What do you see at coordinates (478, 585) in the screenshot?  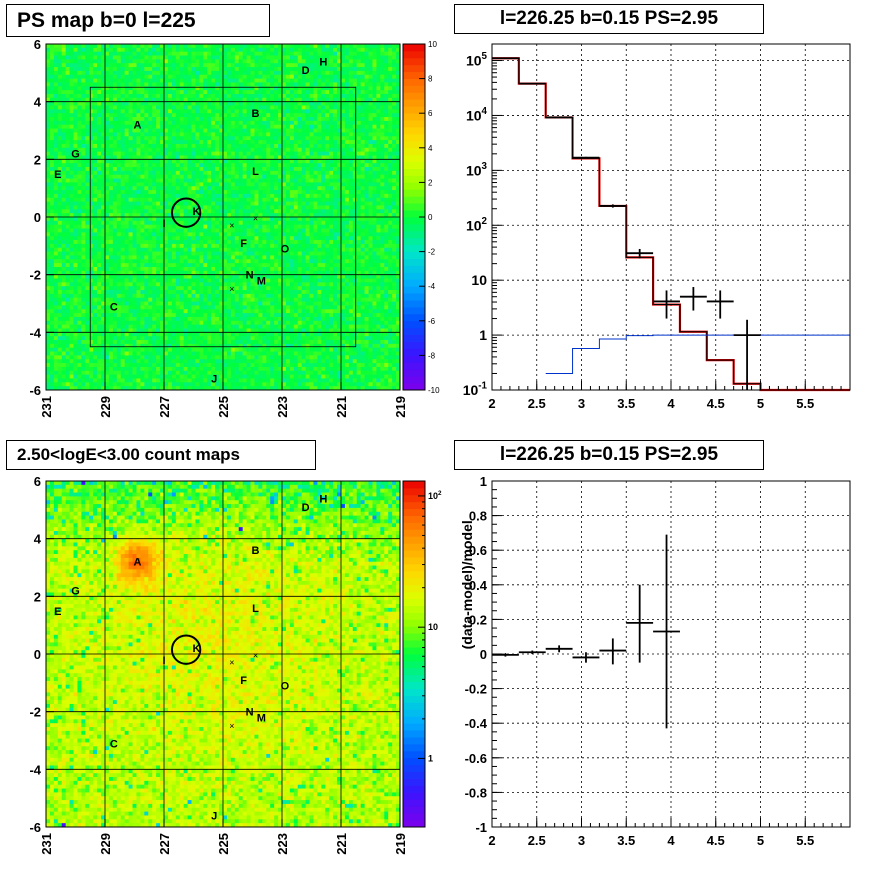 I see `y-tick-label: 0.4` at bounding box center [478, 585].